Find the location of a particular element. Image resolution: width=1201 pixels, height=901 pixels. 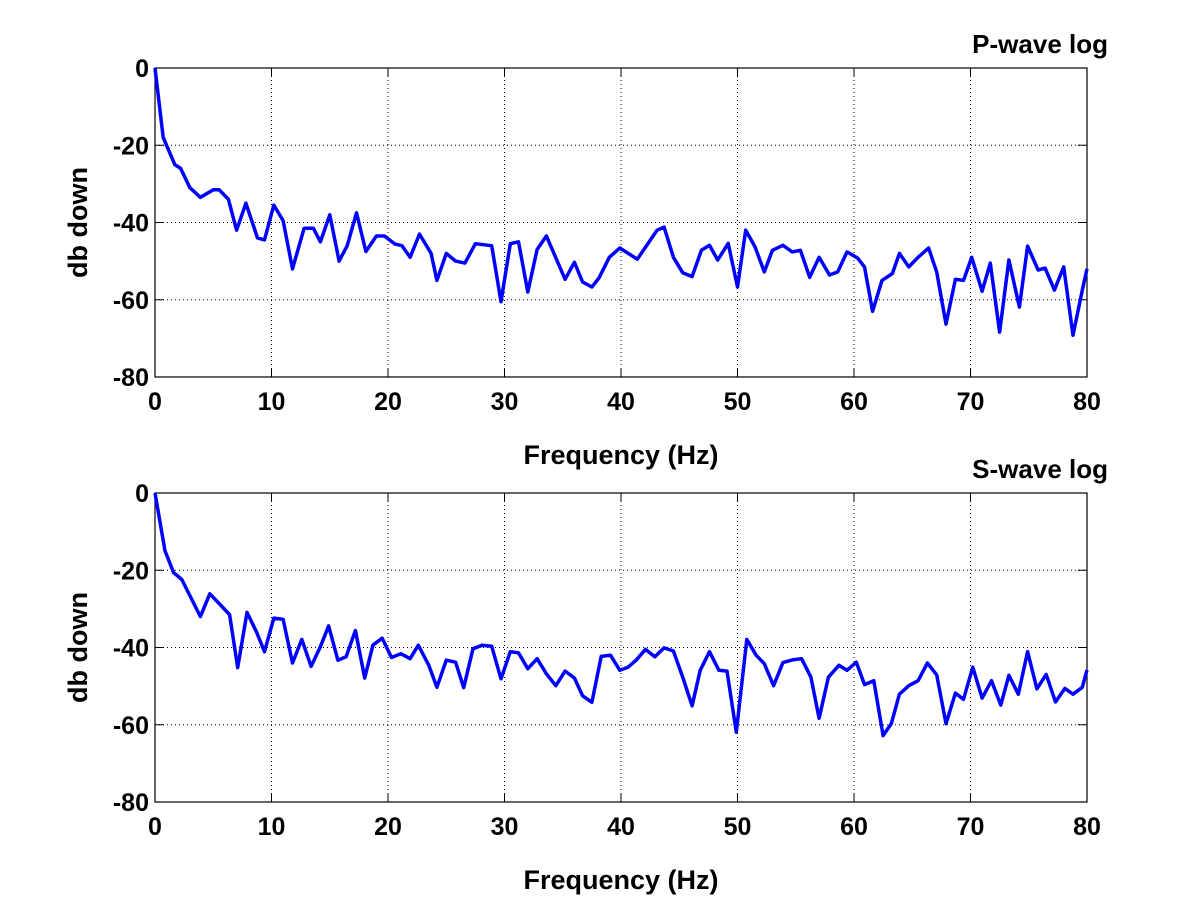

chart-title: S-wave log is located at coordinates (1040, 469).